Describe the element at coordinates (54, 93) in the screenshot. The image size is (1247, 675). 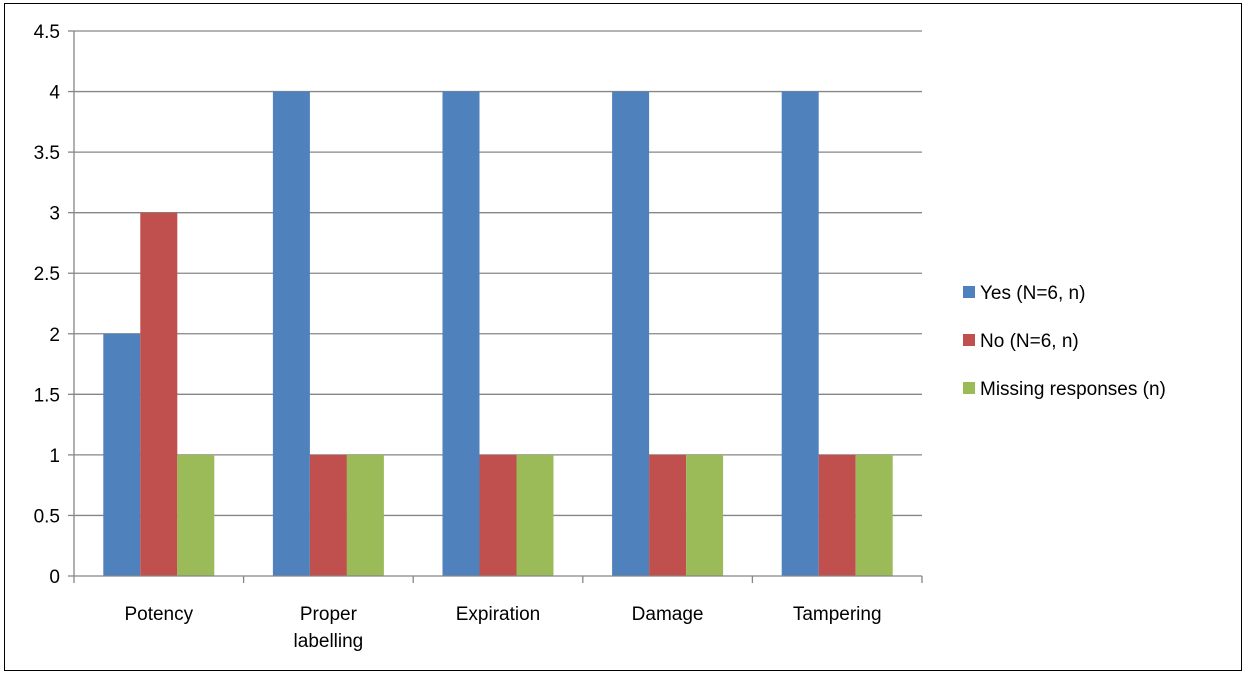
I see `y-tick-label: 4` at that location.